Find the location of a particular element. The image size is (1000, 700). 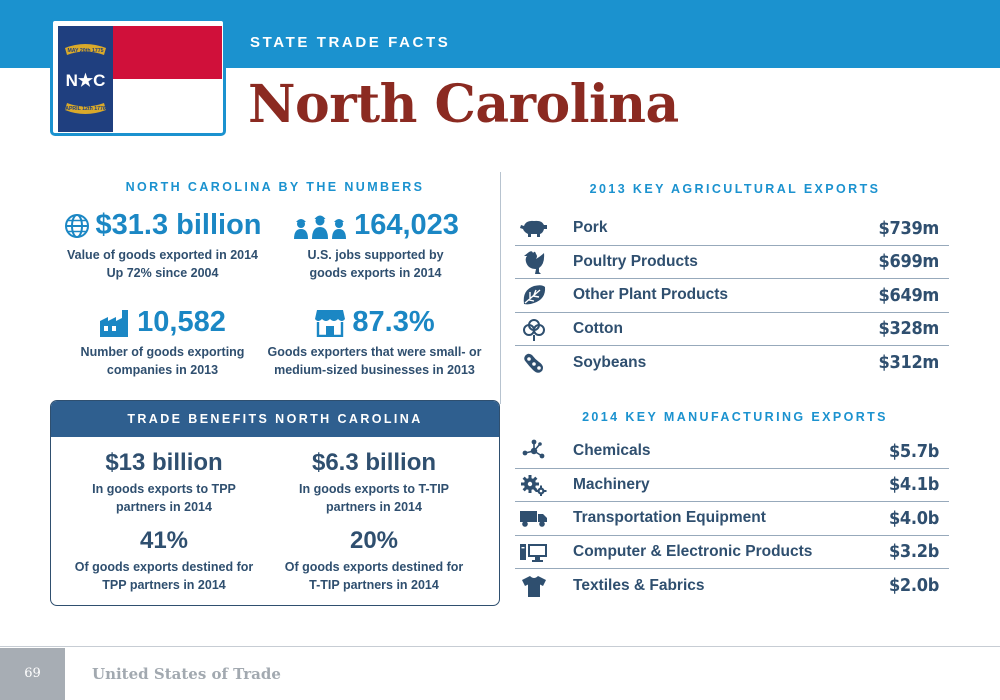

pig-icon is located at coordinates (533, 229).